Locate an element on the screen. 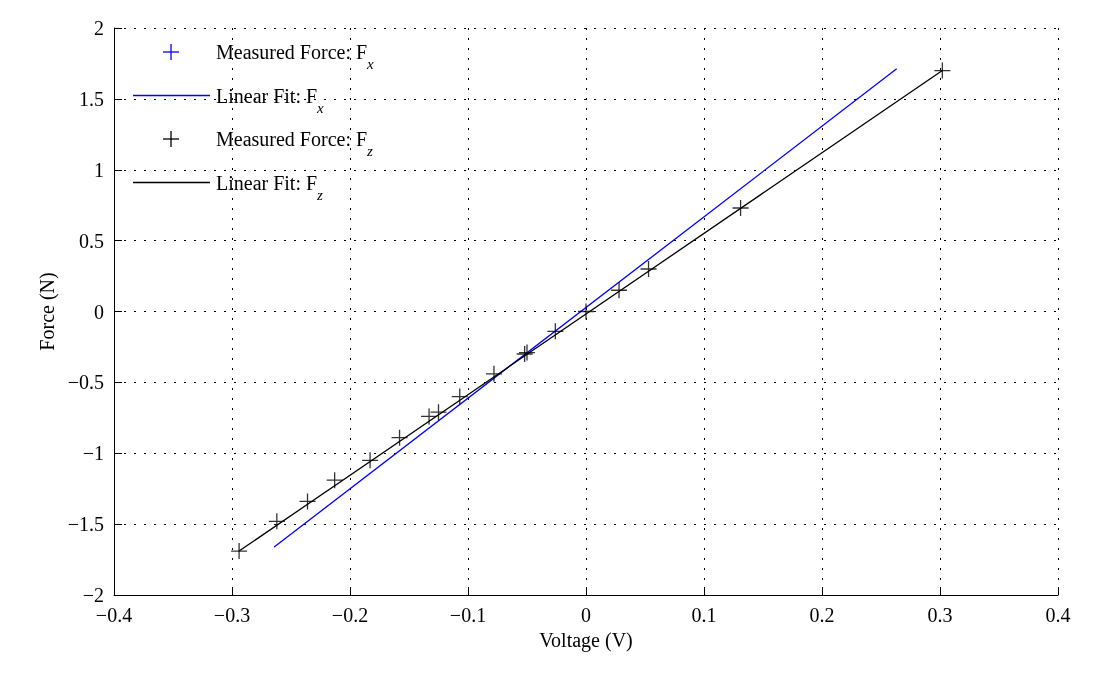  x-axis-title: Voltage (V) is located at coordinates (586, 640).